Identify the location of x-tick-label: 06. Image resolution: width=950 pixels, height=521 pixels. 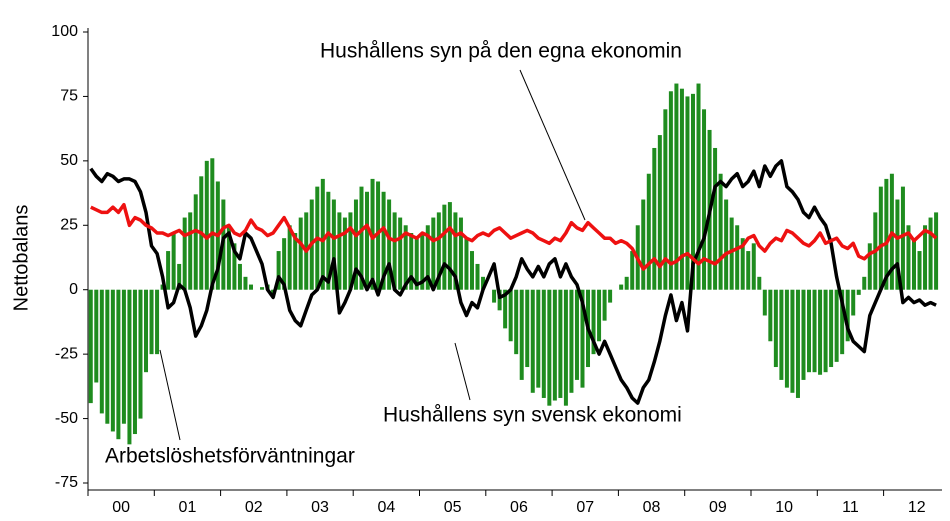
(519, 507).